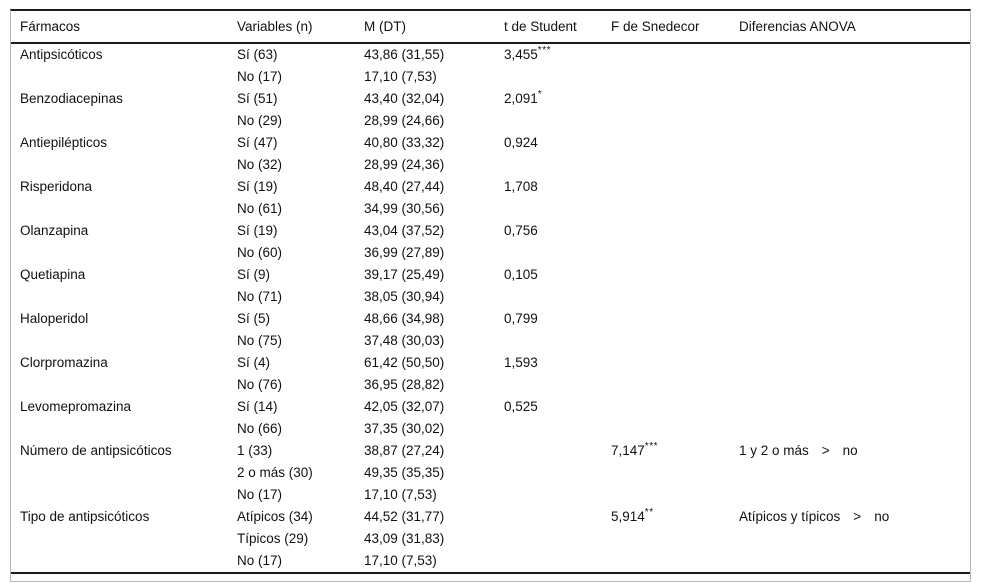  Describe the element at coordinates (521, 186) in the screenshot. I see `t-value: 1,708` at that location.